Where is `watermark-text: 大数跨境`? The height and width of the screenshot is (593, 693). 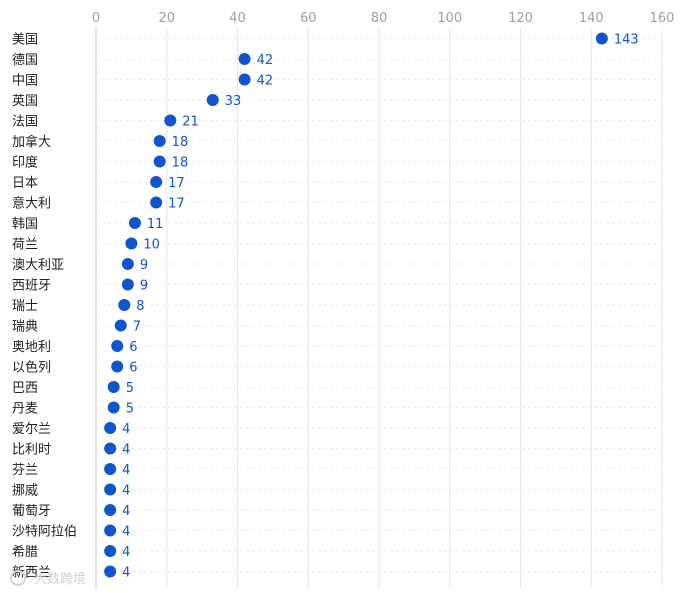
watermark-text: 大数跨境 is located at coordinates (60, 579).